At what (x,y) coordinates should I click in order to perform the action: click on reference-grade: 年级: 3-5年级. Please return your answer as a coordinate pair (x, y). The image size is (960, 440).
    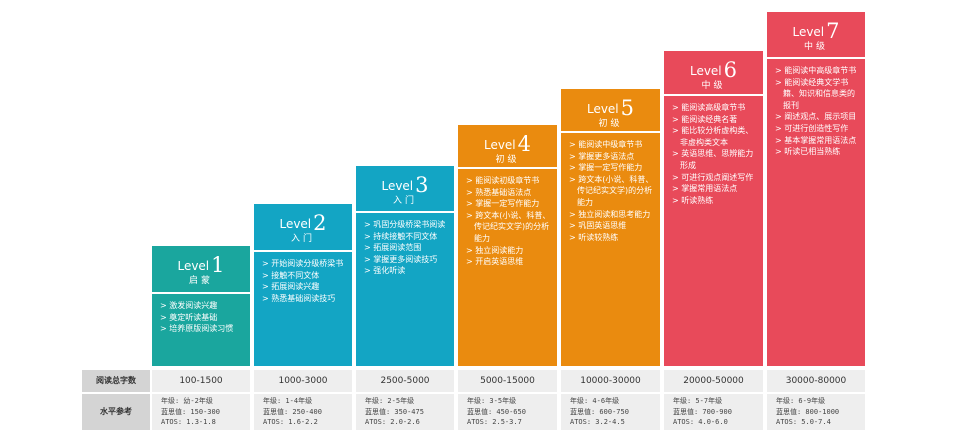
    Looking at the image, I should click on (492, 401).